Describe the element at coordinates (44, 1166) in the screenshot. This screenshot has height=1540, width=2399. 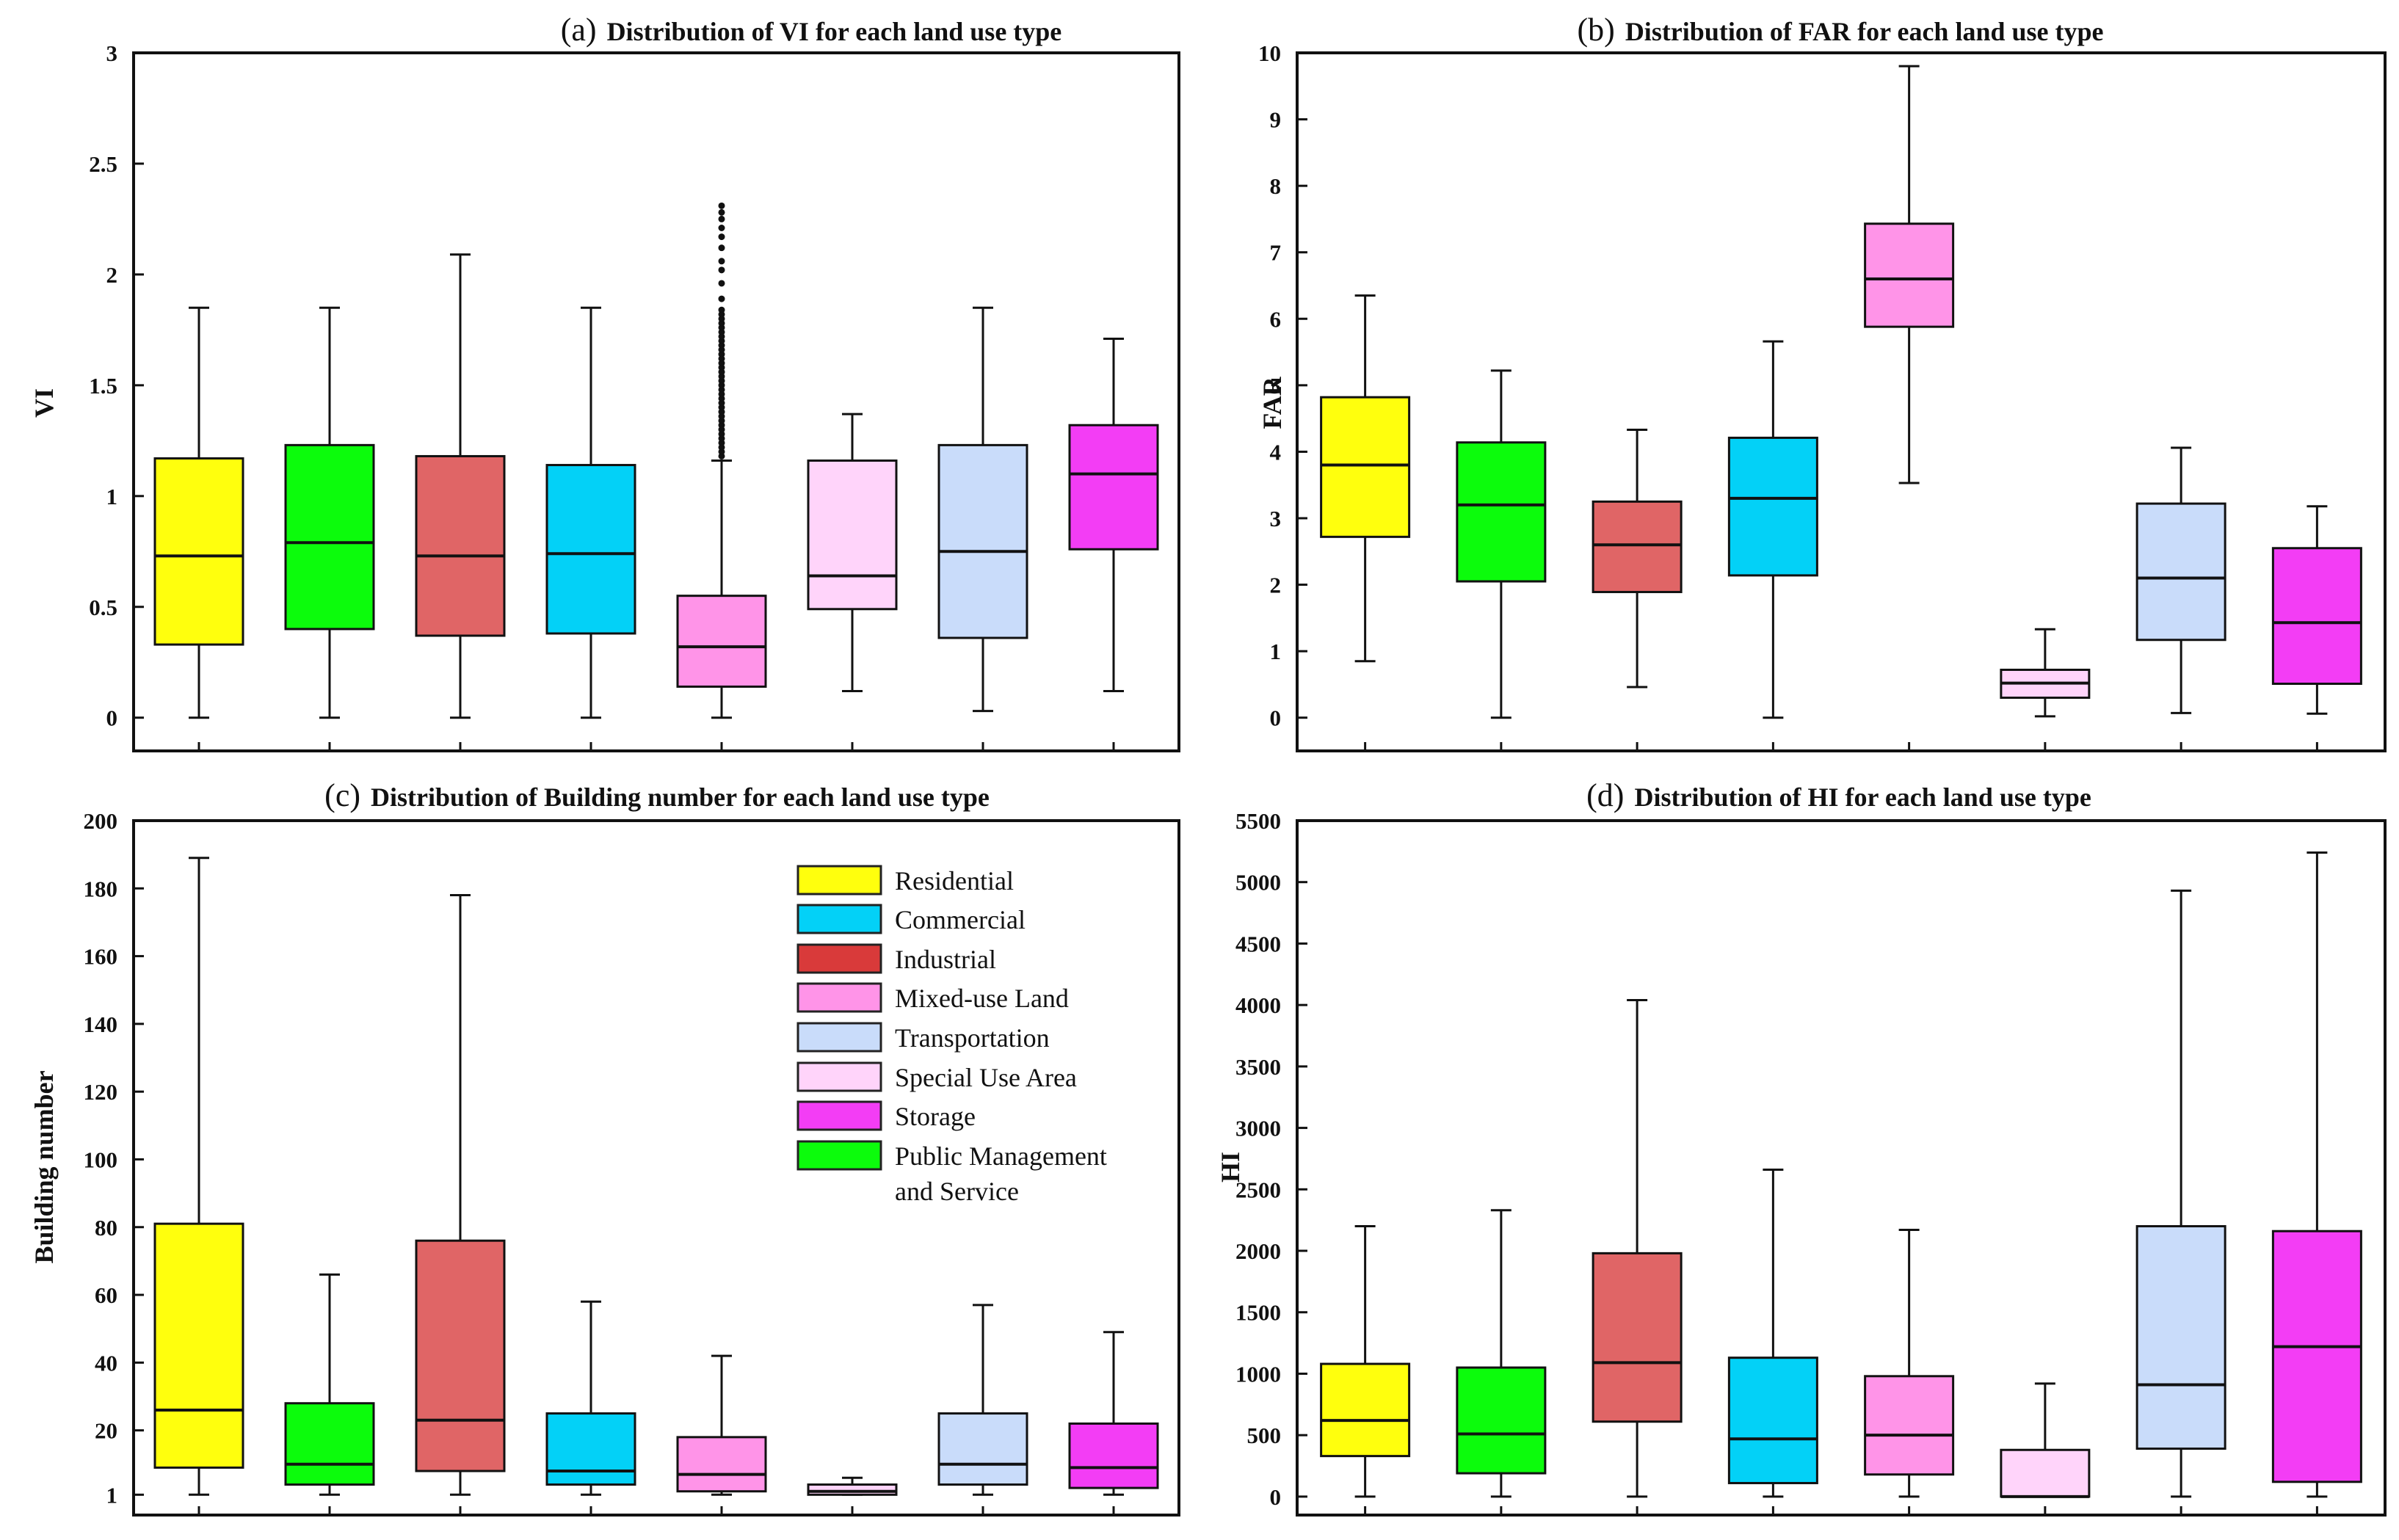
I see `panel-c-ylabel: Building number` at that location.